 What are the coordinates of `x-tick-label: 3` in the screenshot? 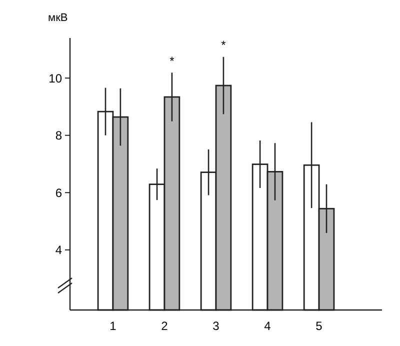 It's located at (216, 326).